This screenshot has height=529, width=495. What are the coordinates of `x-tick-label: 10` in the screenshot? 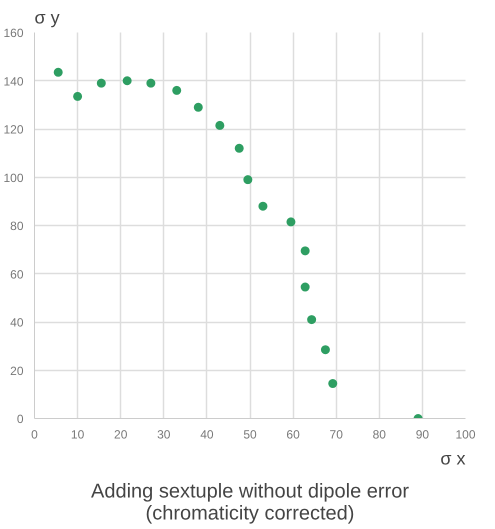 It's located at (77, 435).